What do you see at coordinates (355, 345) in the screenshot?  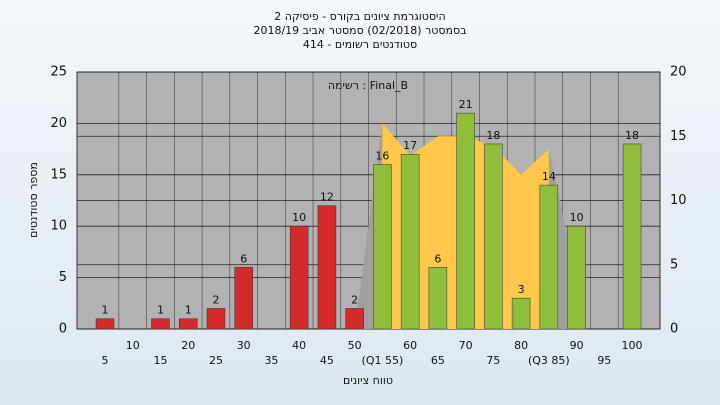 I see `x-tick-label: 50` at bounding box center [355, 345].